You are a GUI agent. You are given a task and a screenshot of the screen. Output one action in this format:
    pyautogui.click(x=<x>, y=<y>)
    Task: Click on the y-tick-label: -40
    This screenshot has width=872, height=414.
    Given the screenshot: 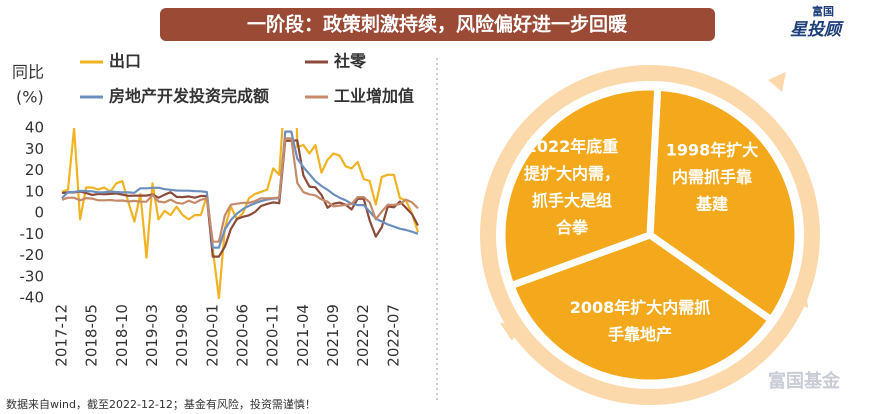 What is the action you would take?
    pyautogui.click(x=32, y=298)
    